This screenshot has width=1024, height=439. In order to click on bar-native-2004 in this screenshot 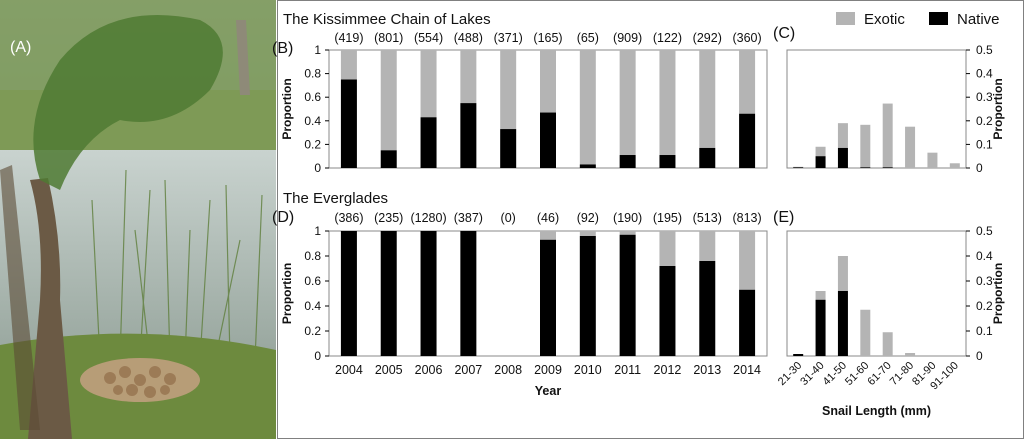, I will do `click(348, 293)`.